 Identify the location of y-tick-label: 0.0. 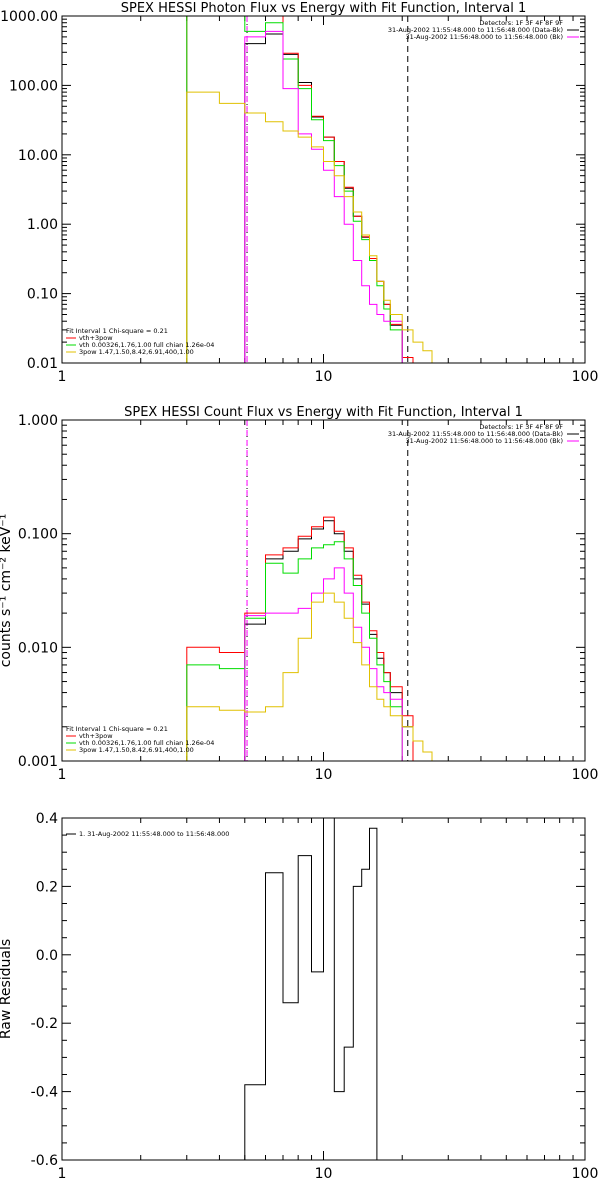
(47, 956).